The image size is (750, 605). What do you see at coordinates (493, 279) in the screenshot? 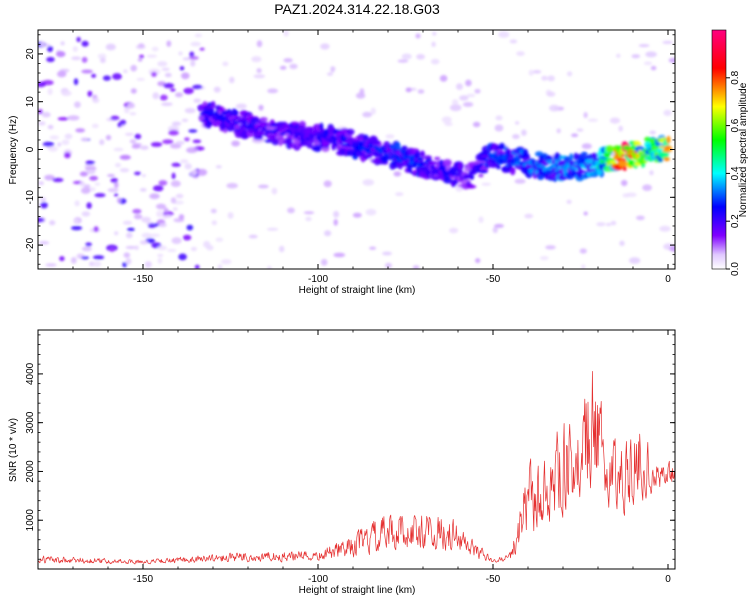
I see `x-tick-label: -50` at bounding box center [493, 279].